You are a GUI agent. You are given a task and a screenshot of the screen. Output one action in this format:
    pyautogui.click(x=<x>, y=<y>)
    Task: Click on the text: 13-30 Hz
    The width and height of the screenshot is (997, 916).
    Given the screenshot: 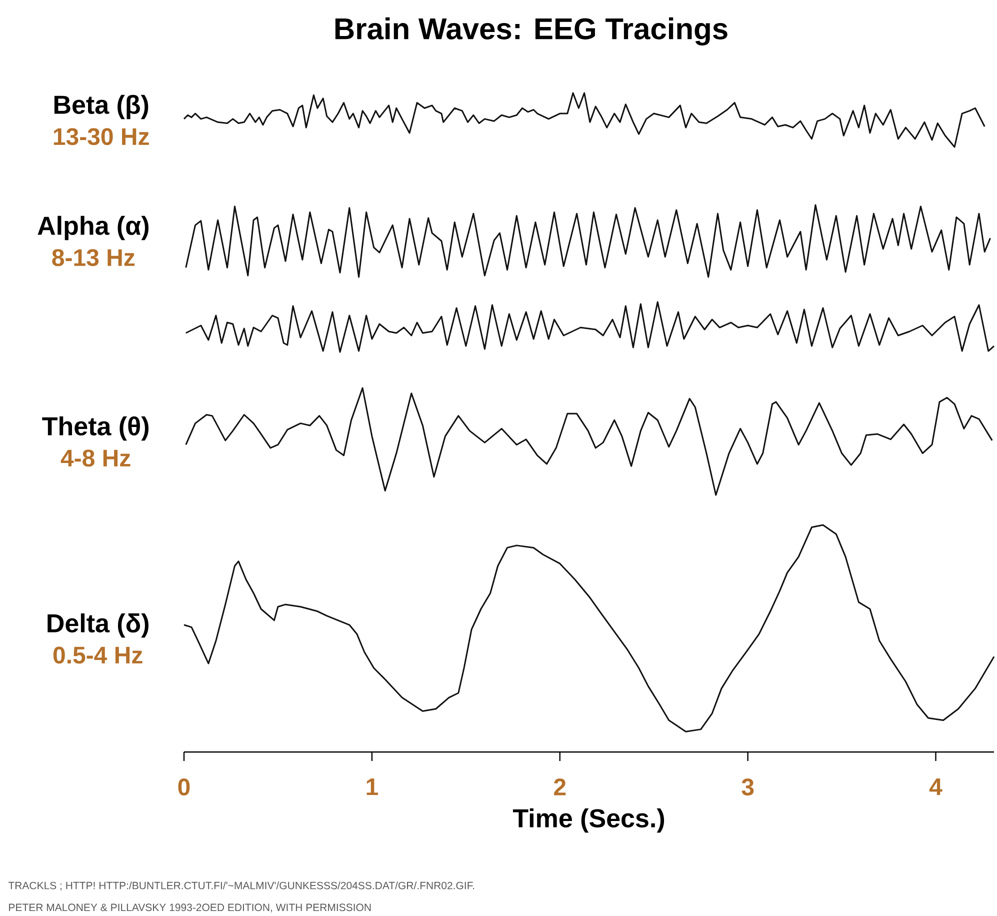 What is the action you would take?
    pyautogui.click(x=101, y=137)
    